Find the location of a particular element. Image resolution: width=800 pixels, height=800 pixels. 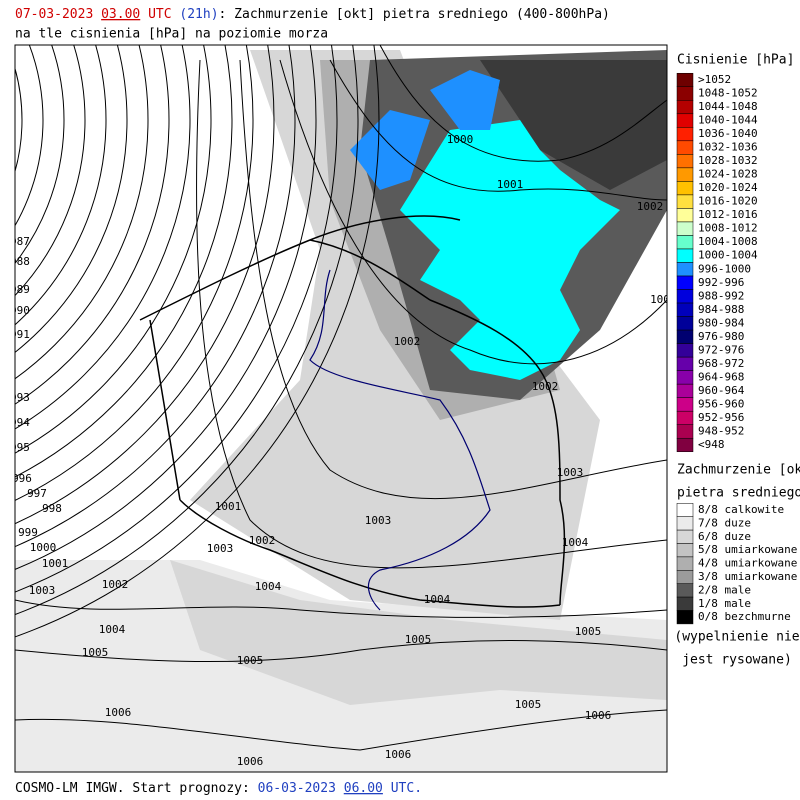

start-date: 06-03-2023 is located at coordinates (297, 788).